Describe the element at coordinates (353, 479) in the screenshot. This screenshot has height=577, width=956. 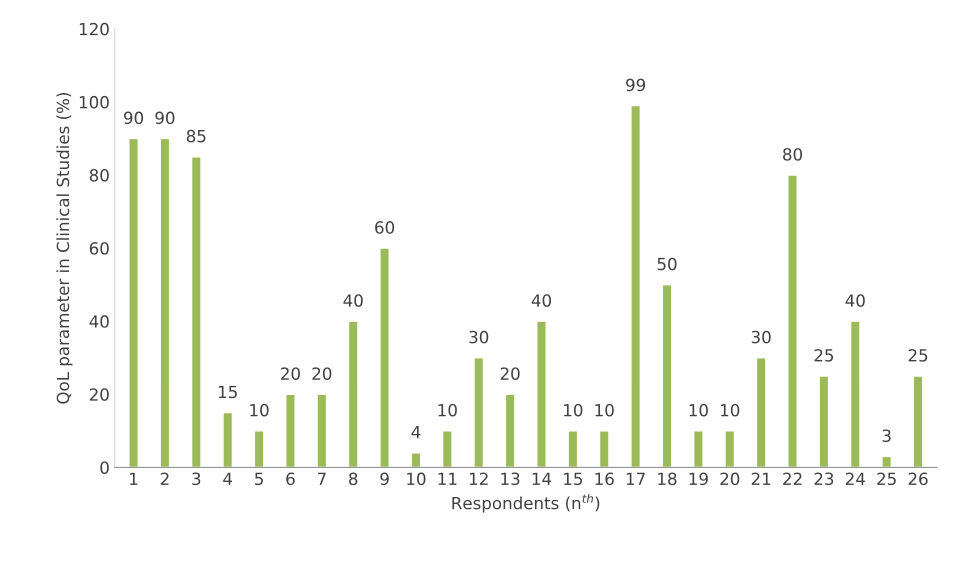
I see `x-tick-label: 8` at that location.